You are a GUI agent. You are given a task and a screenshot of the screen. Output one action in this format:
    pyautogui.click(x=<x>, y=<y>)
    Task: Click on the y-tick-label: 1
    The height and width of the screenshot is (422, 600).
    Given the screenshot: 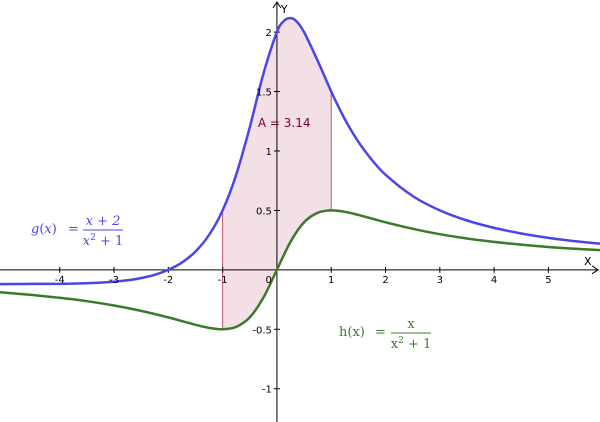 What is the action you would take?
    pyautogui.click(x=269, y=152)
    